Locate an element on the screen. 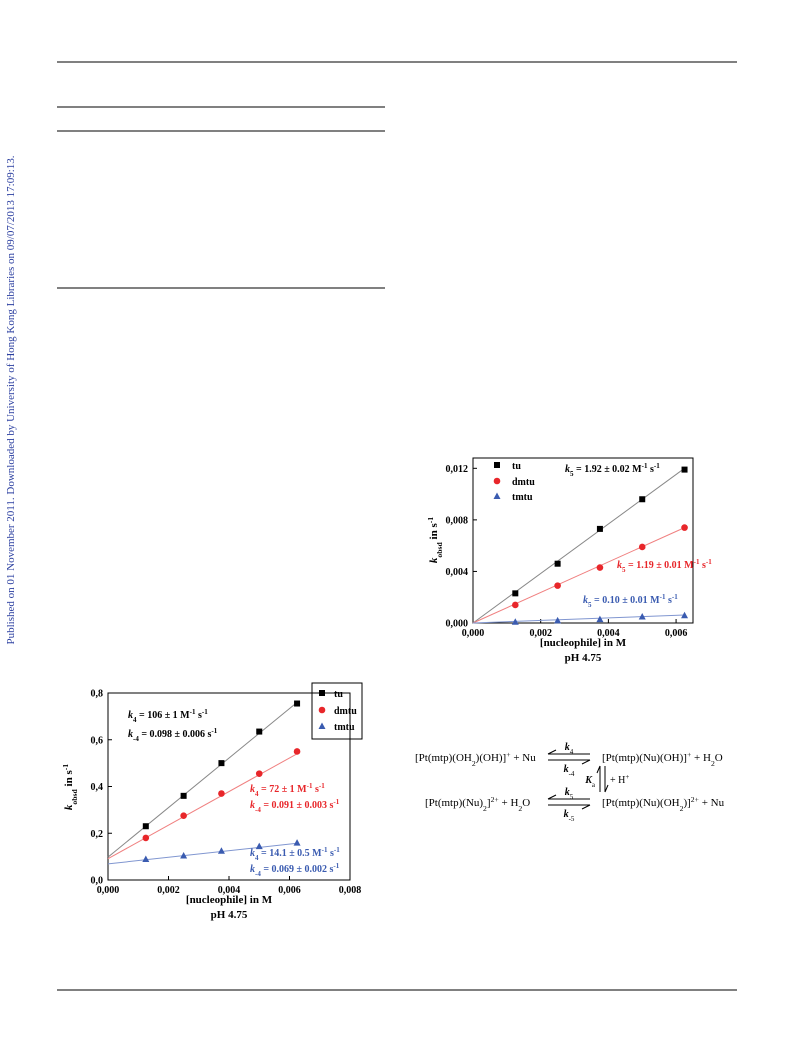 The height and width of the screenshot is (1039, 793). scheme-label: Ka is located at coordinates (590, 782).